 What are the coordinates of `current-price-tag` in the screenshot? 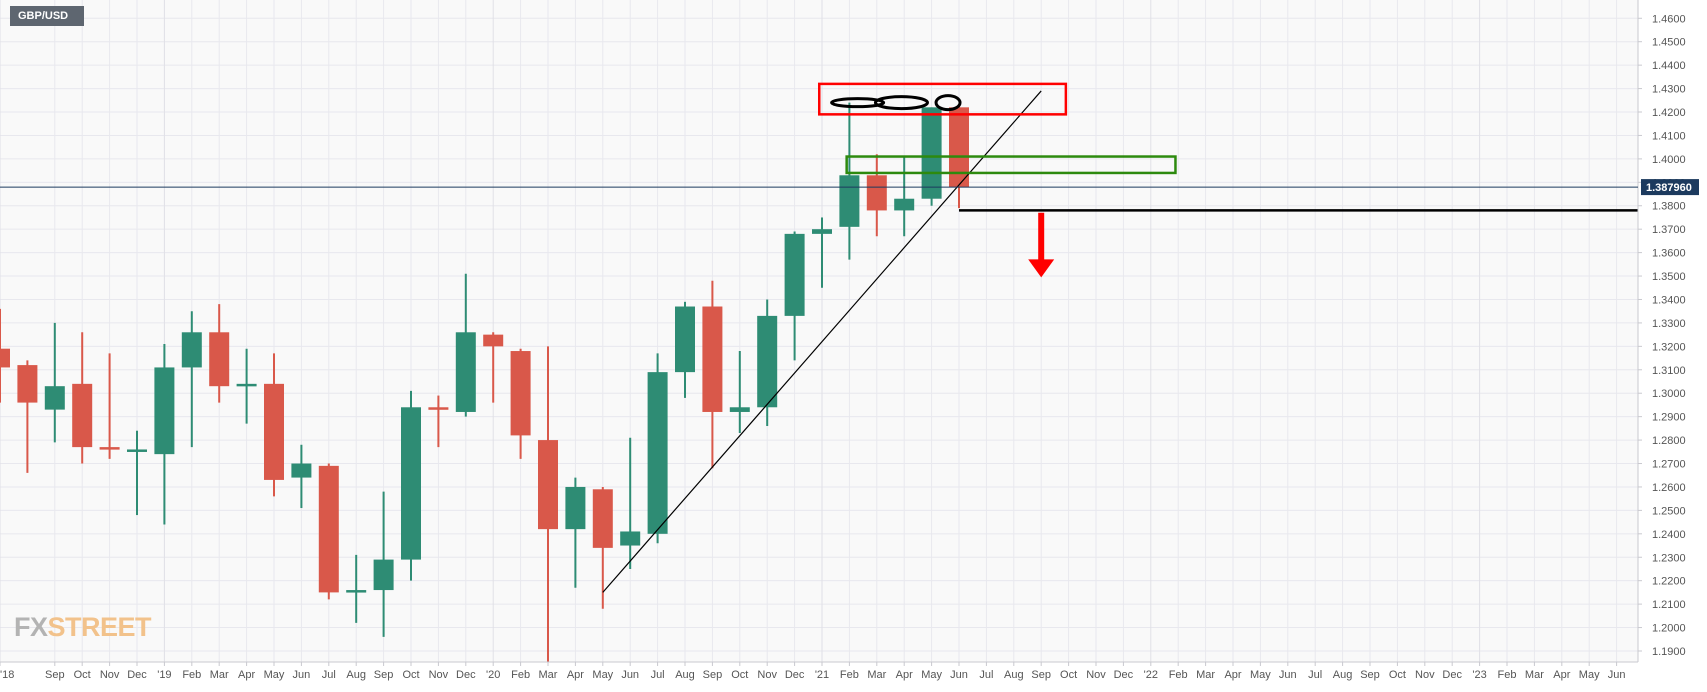 It's located at (1670, 187).